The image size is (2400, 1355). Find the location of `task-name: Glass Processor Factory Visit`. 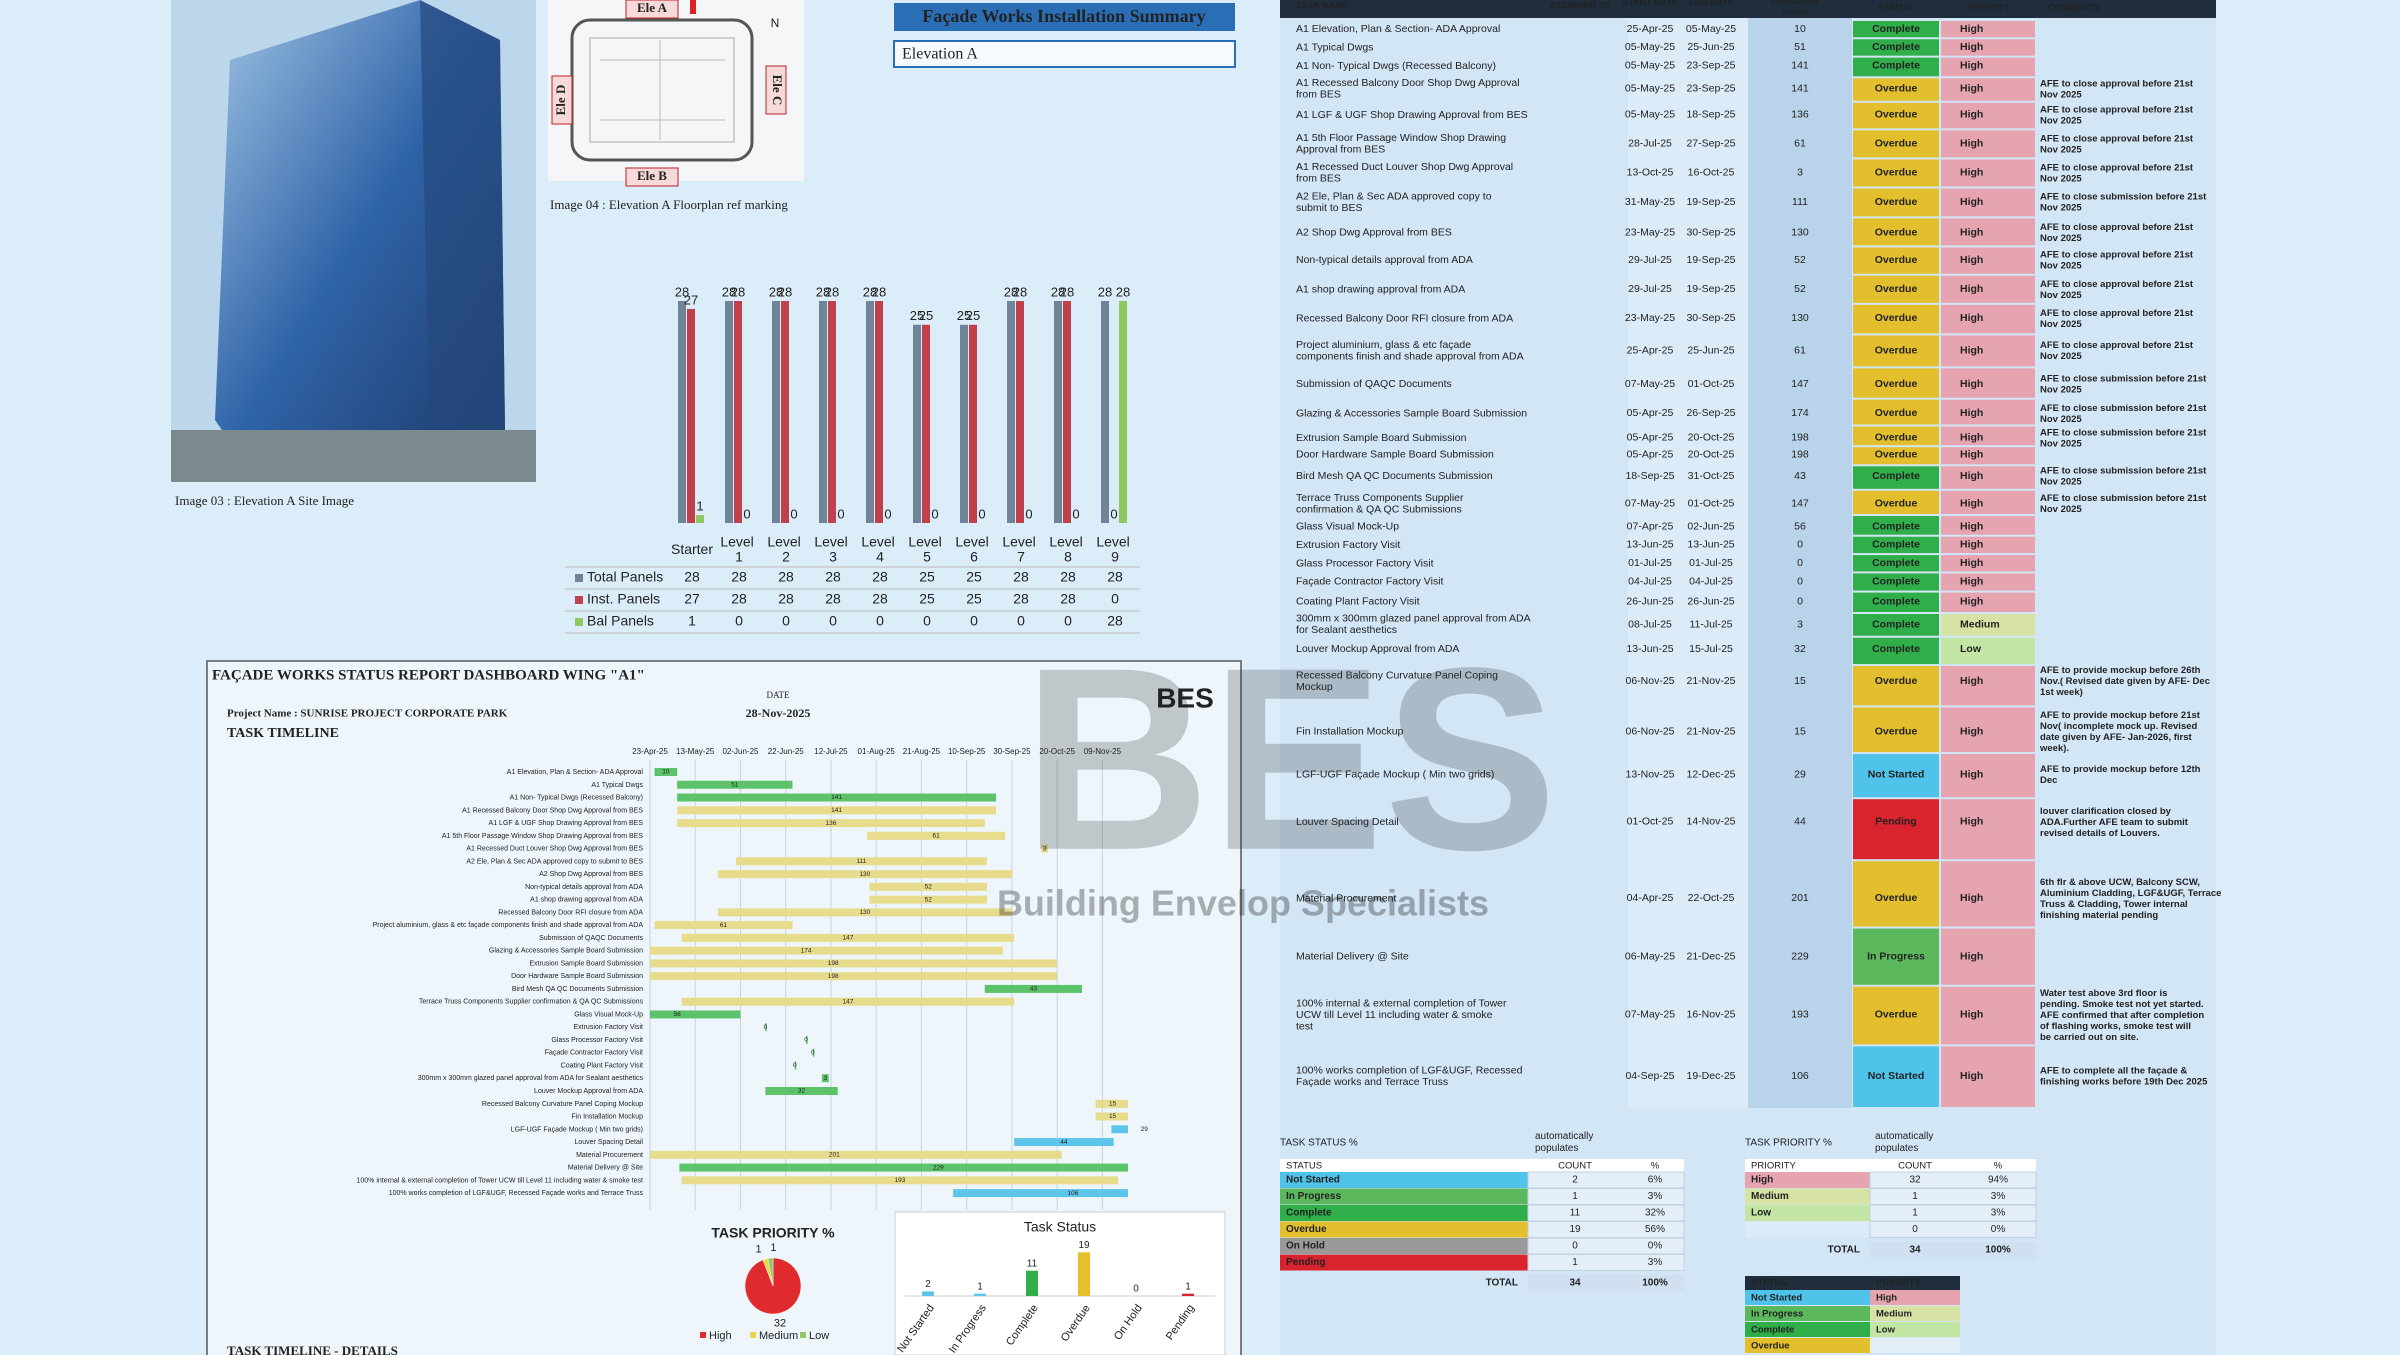

task-name: Glass Processor Factory Visit is located at coordinates (1365, 563).